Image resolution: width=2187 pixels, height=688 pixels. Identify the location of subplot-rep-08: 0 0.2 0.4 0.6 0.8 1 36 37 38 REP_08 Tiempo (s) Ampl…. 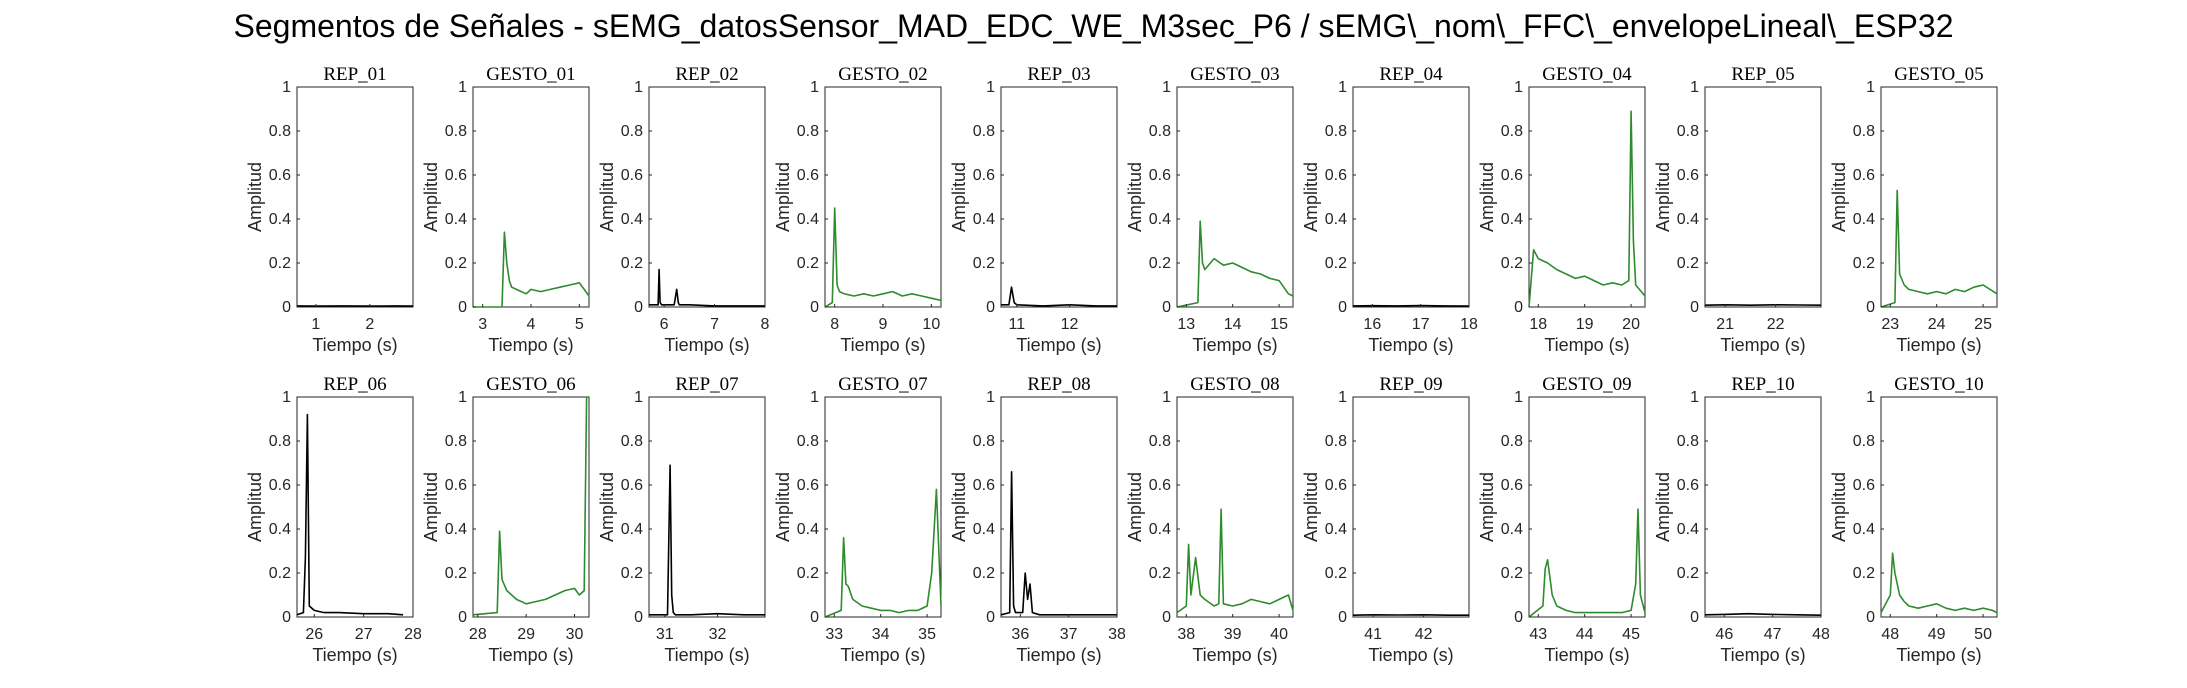
(1037, 519).